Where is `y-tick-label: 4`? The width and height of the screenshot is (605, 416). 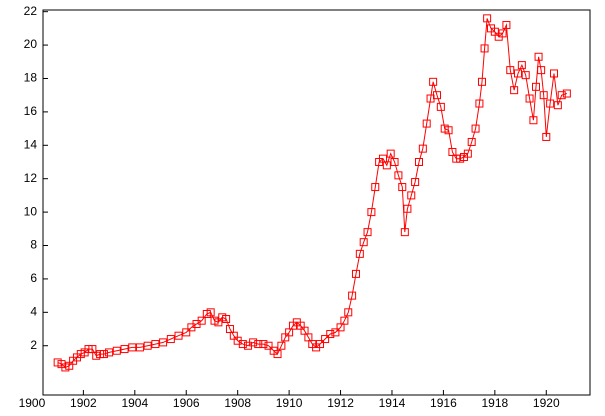
y-tick-label: 4 is located at coordinates (33, 311).